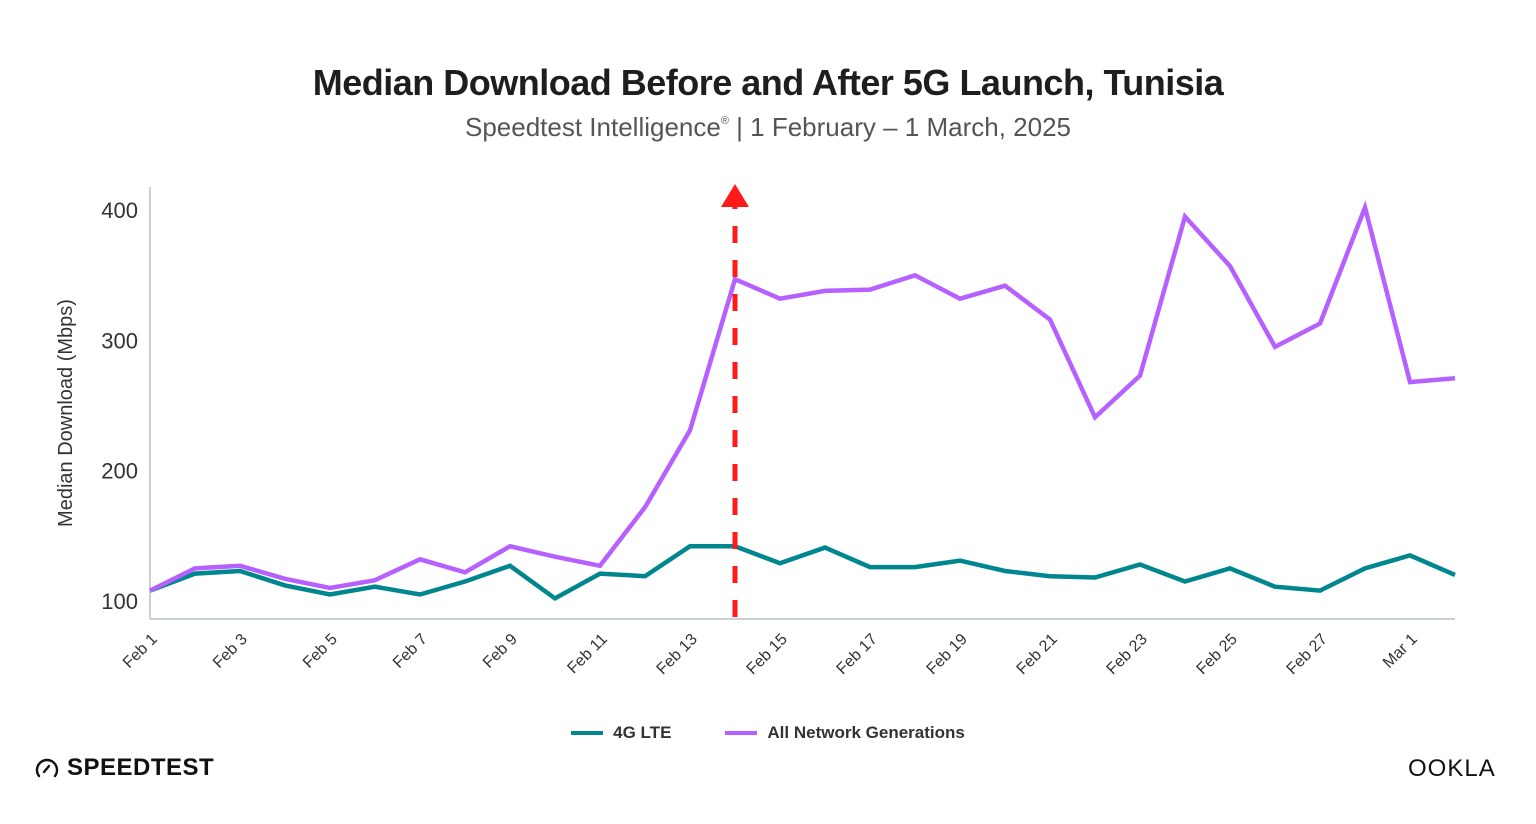 This screenshot has width=1536, height=824. I want to click on legend: 4G LTE All Network Generations, so click(768, 733).